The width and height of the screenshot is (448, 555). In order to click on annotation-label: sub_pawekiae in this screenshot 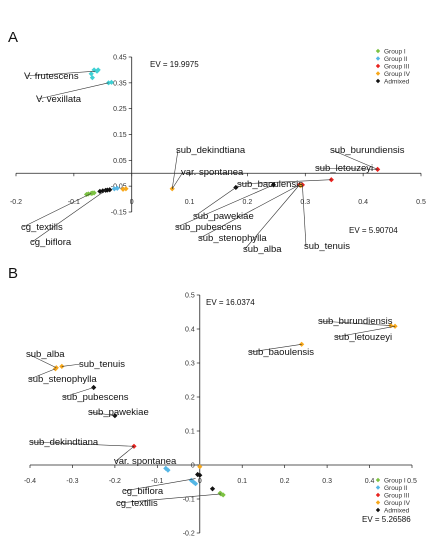, I will do `click(223, 216)`.